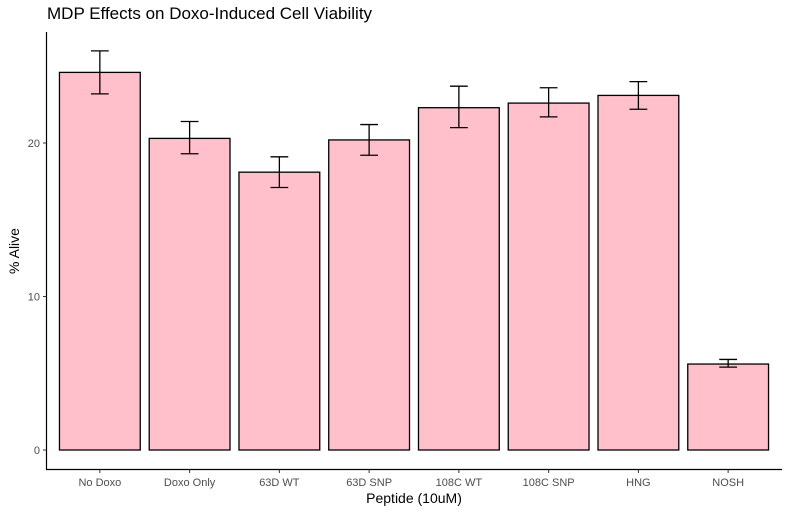 This screenshot has height=515, width=790. What do you see at coordinates (369, 483) in the screenshot?
I see `x-tick-label-63d-snp: 63D SNP` at bounding box center [369, 483].